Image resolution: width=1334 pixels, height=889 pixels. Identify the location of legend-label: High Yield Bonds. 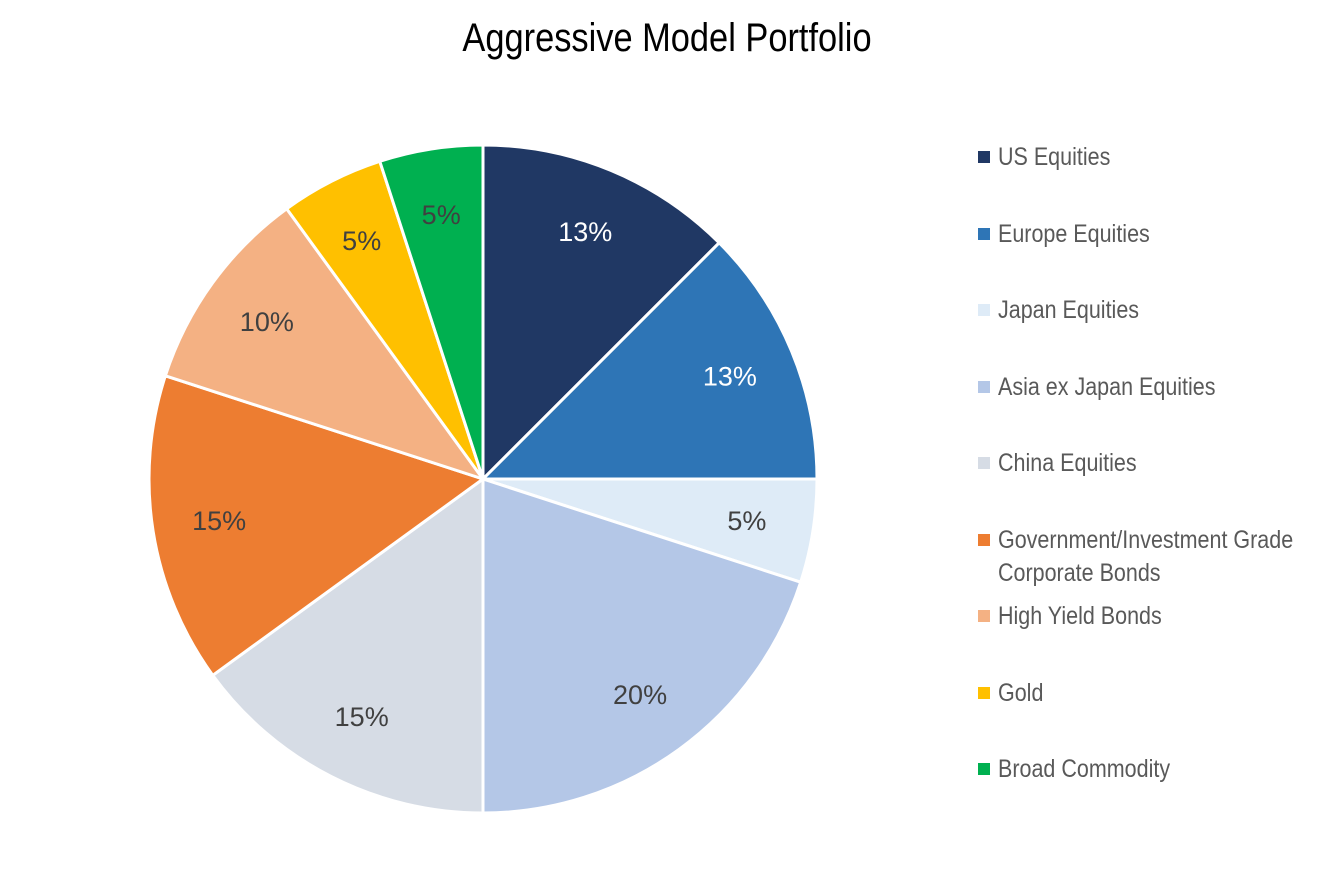
(1080, 616).